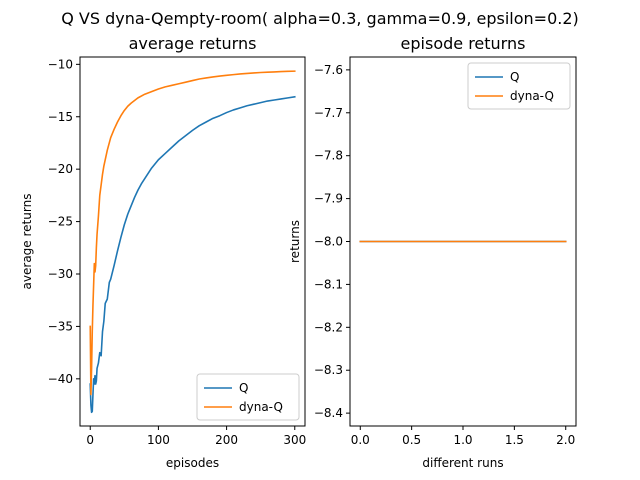 This screenshot has width=640, height=480. I want to click on y-tick-label: −7.9, so click(328, 199).